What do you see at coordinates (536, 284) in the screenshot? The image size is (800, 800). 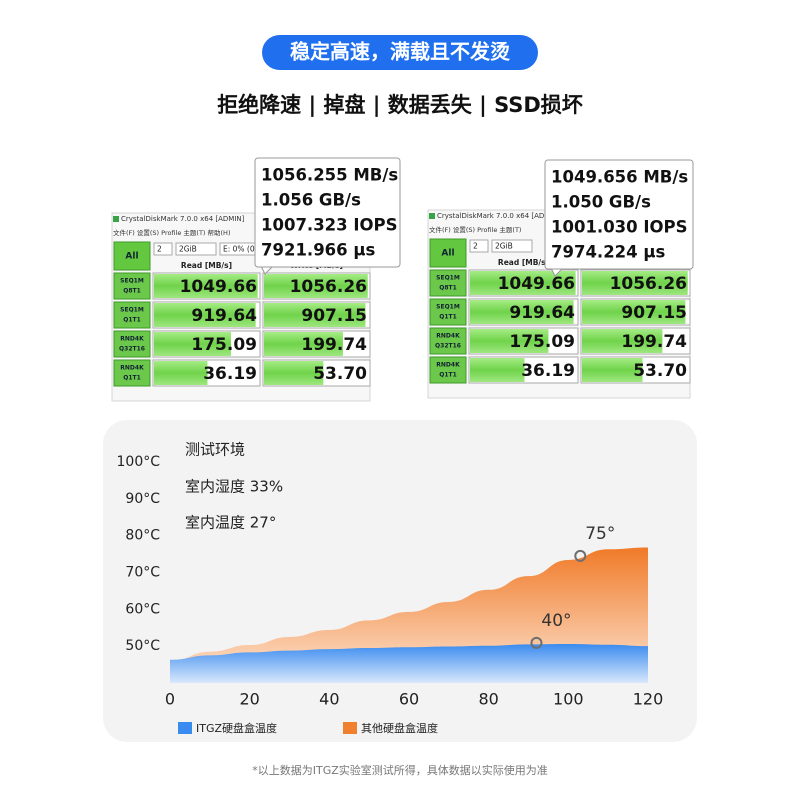 I see `cell-value: 1049.66` at bounding box center [536, 284].